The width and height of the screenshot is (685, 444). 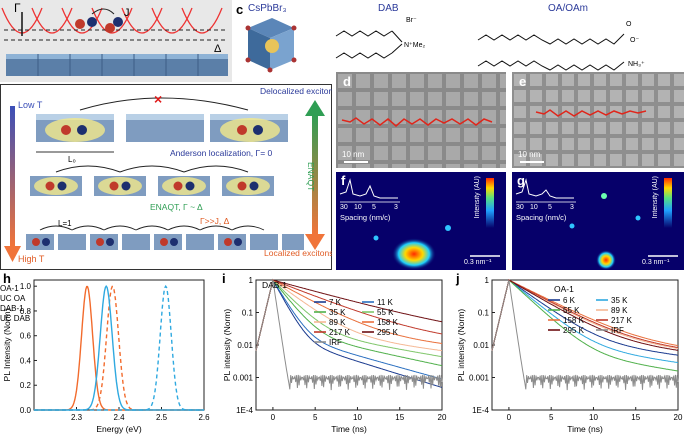 I want to click on h-ytick-label: 0.0, so click(x=26, y=410).